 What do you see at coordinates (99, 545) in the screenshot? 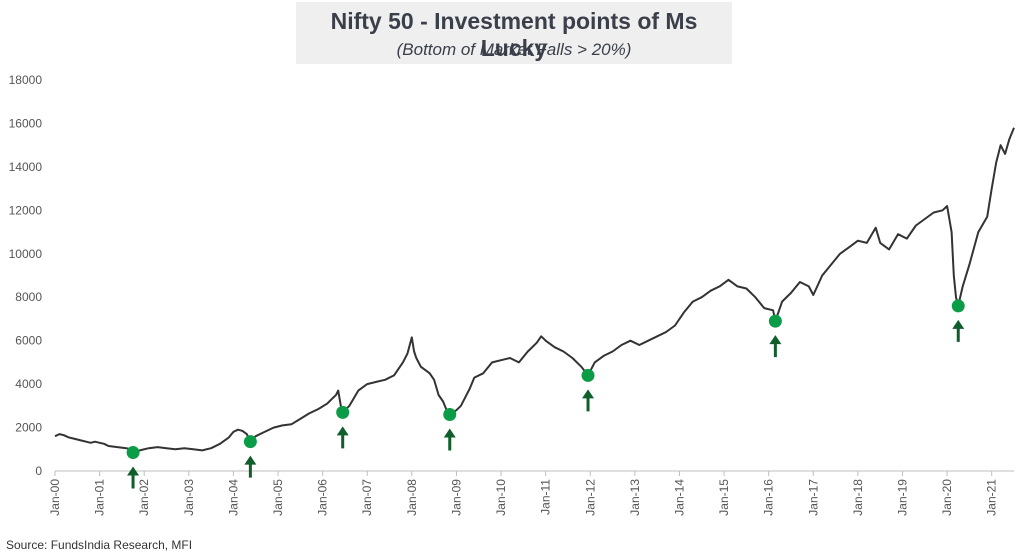
I see `source-note: Source: FundsIndia Research, MFI` at bounding box center [99, 545].